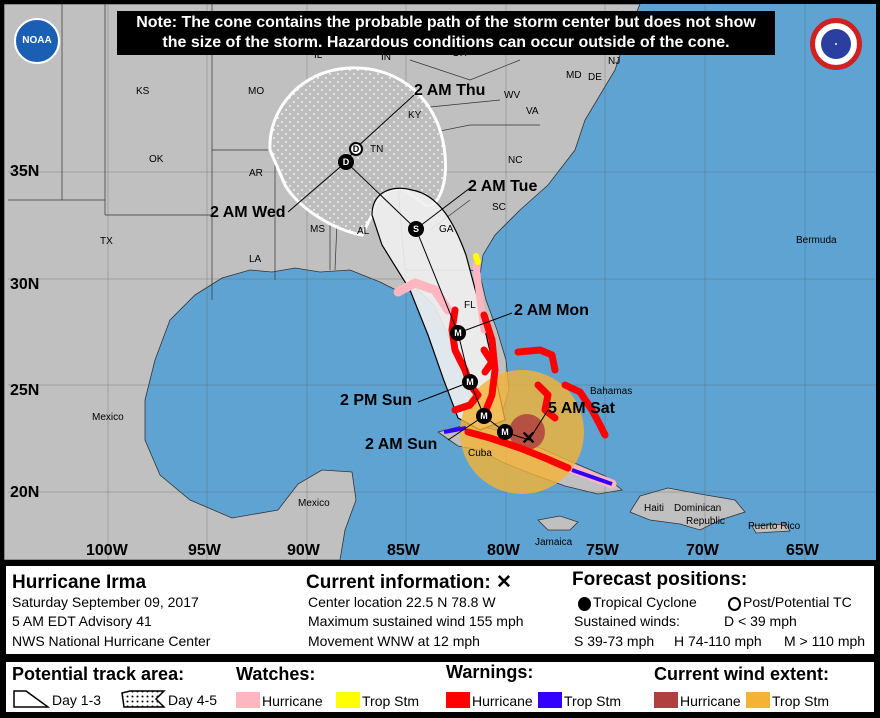 The height and width of the screenshot is (718, 880). Describe the element at coordinates (558, 523) in the screenshot. I see `jamaica-land` at that location.